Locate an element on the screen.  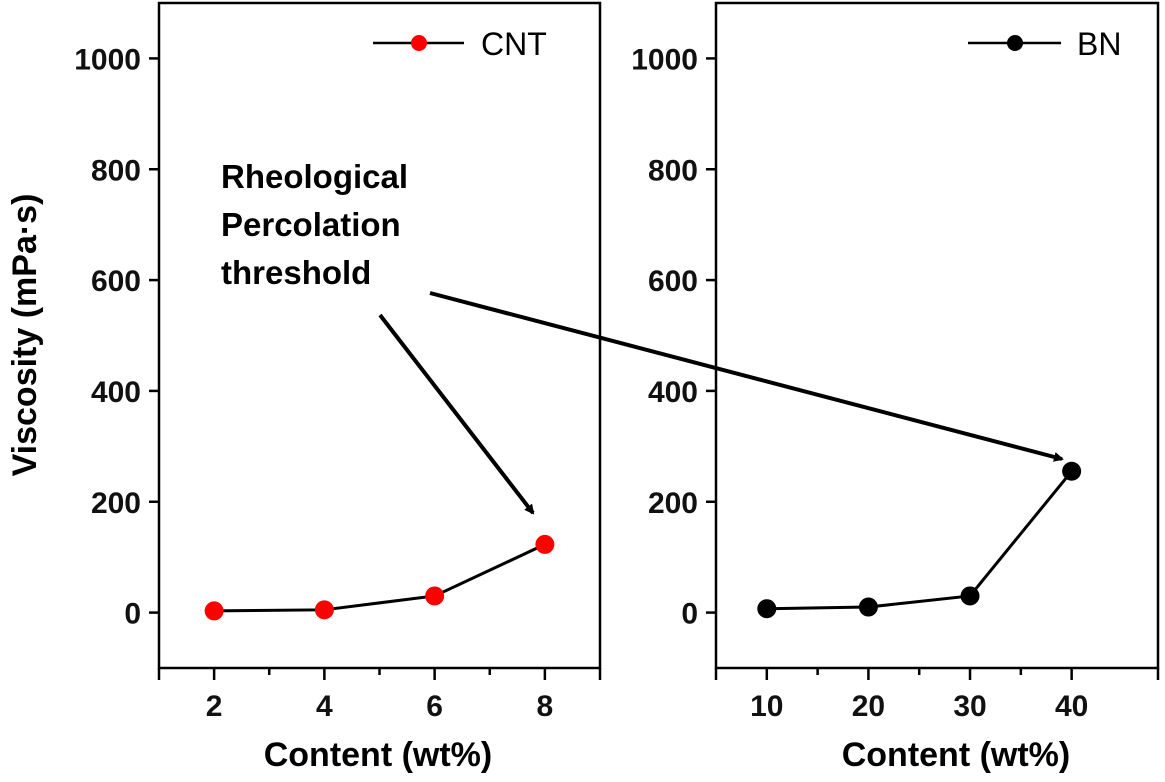
legend-label-bn: BN is located at coordinates (1099, 44).